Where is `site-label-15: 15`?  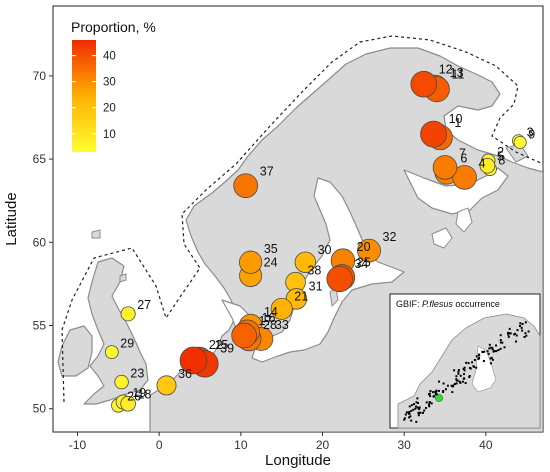 site-label-15: 15 is located at coordinates (221, 345).